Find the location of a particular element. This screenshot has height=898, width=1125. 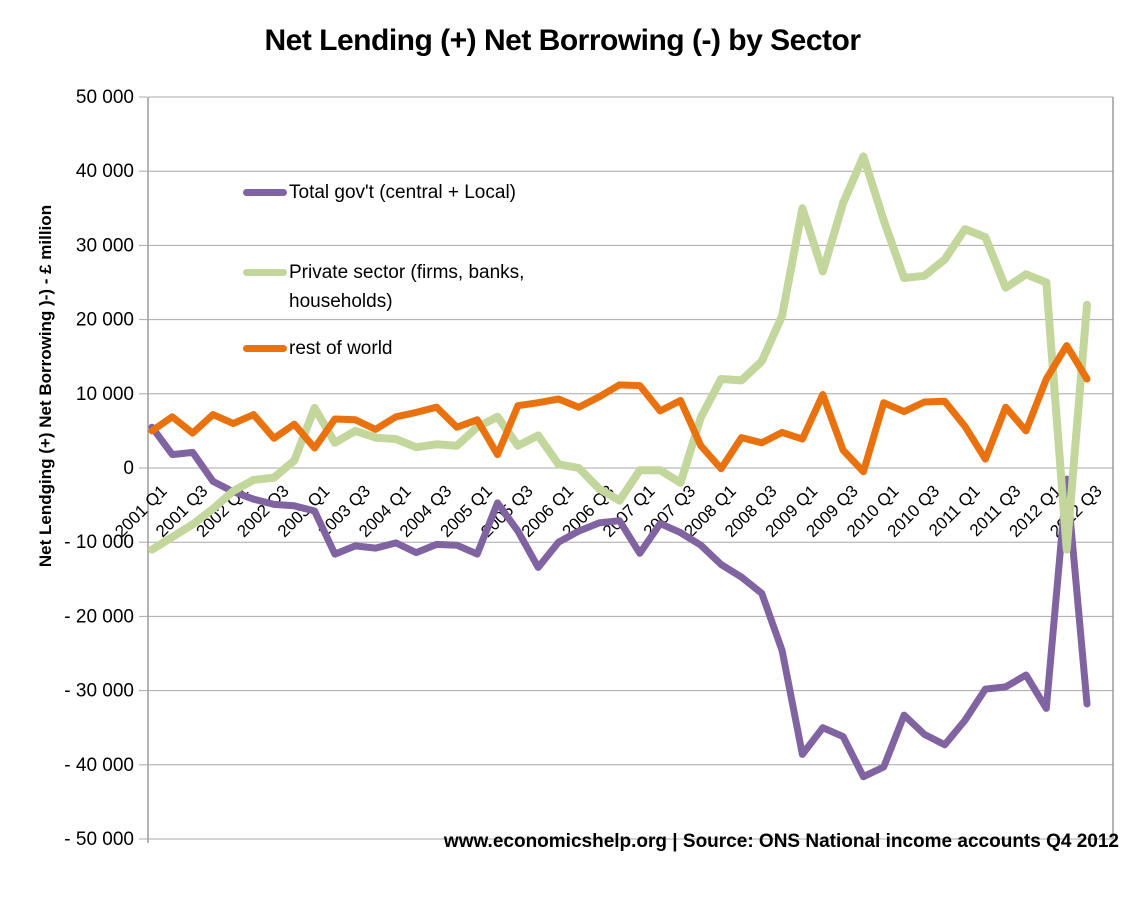

svg-text: 20 000 is located at coordinates (105, 320).